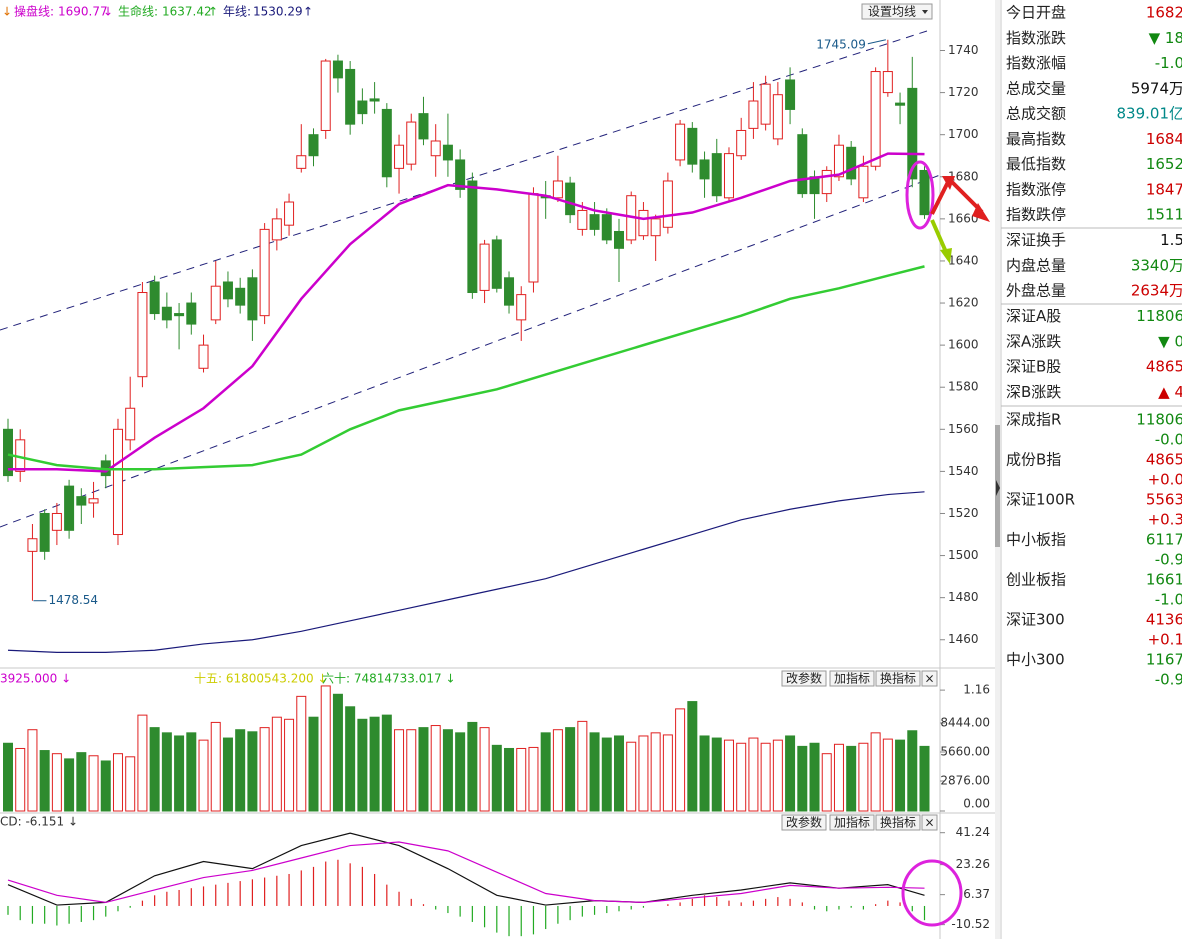 This screenshot has width=1182, height=939. I want to click on panel-button-label: ×, so click(929, 823).